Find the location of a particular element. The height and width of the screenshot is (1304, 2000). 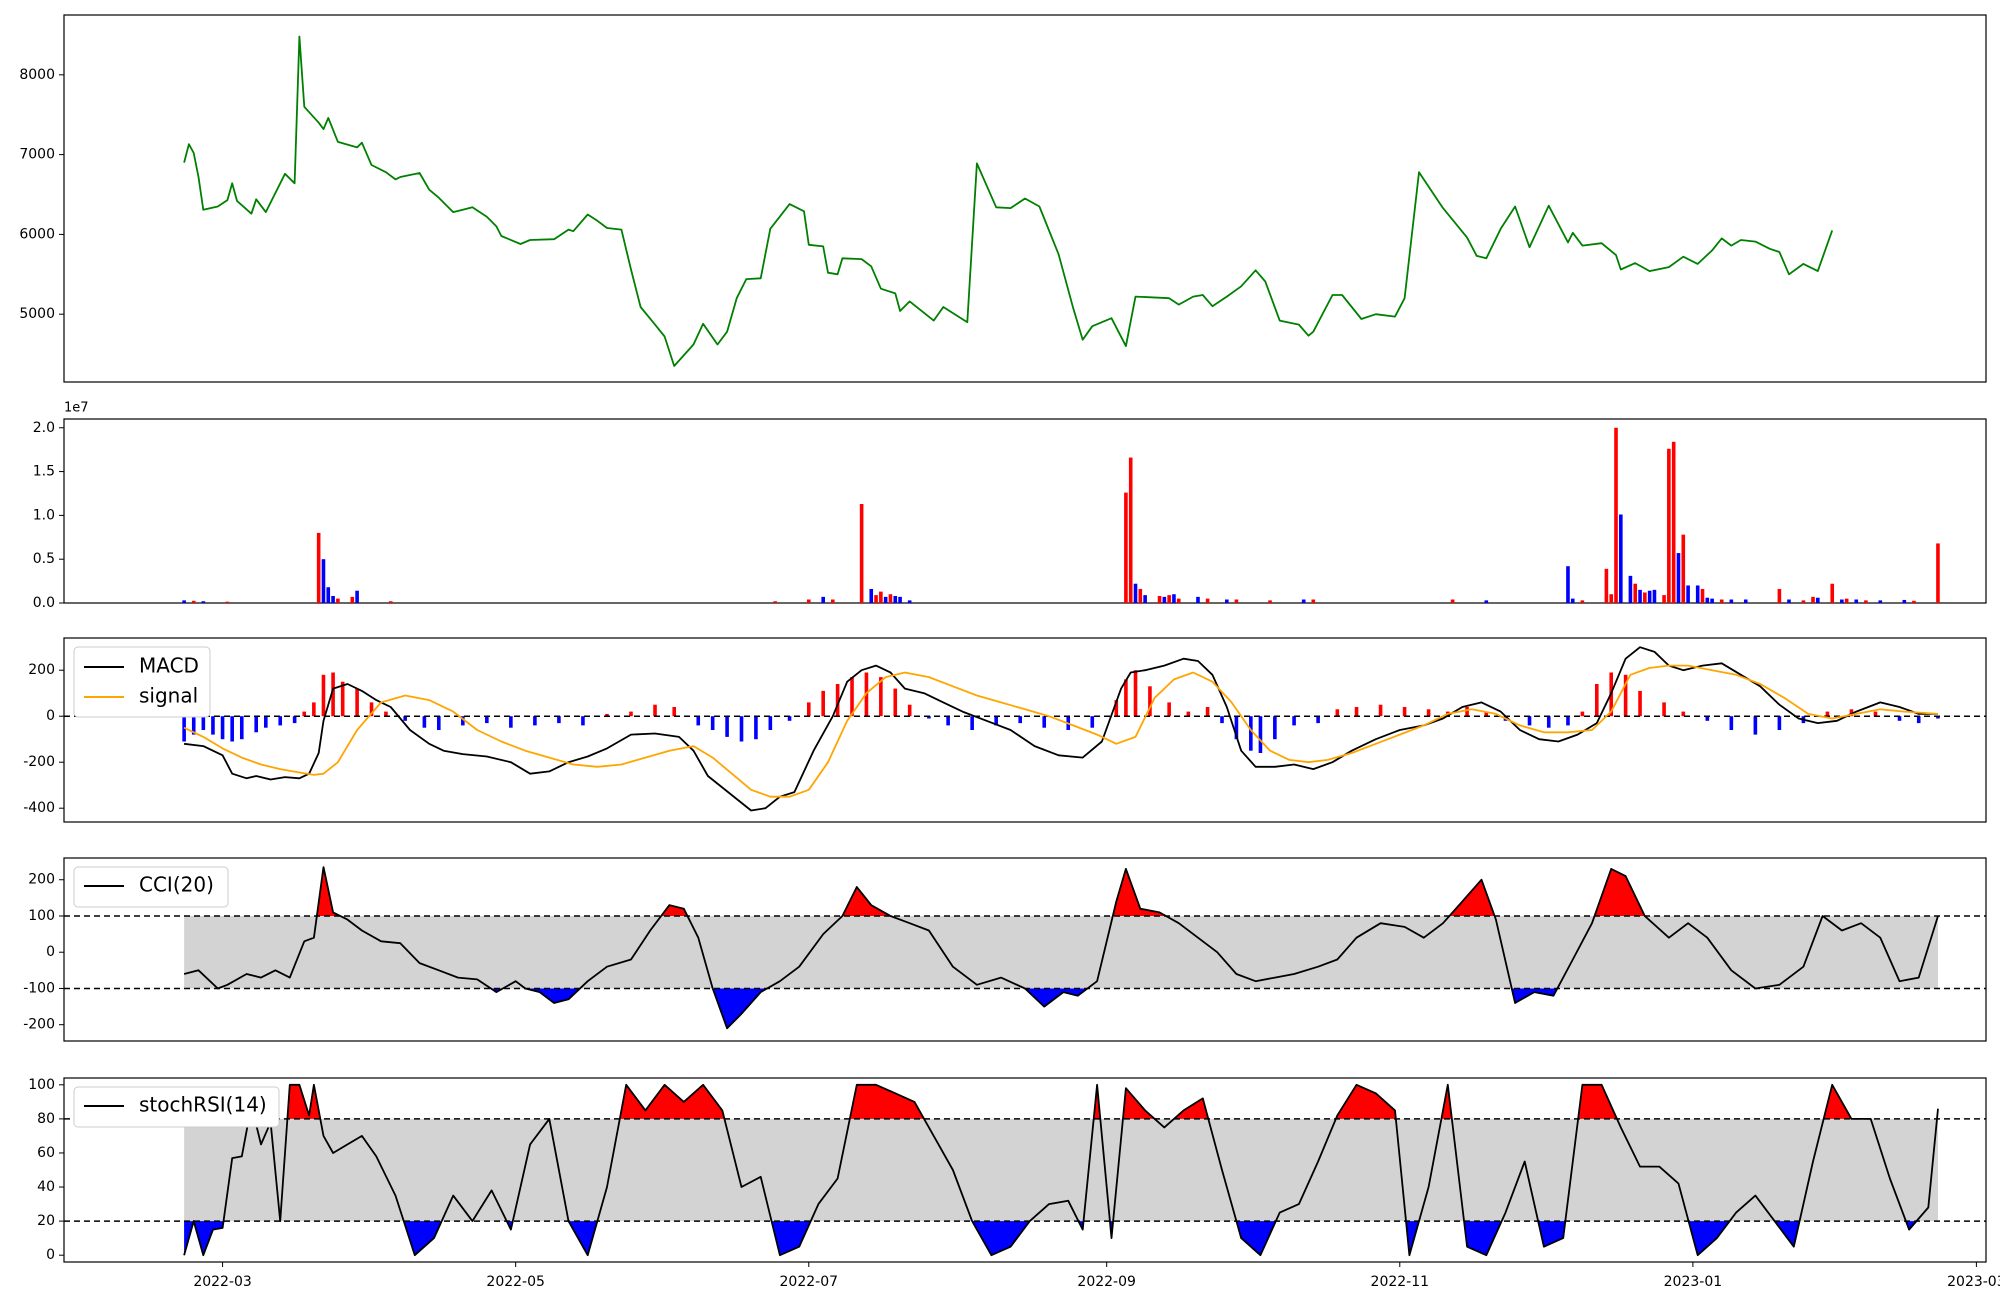

y-tick-label: 60 is located at coordinates (46, 1153).